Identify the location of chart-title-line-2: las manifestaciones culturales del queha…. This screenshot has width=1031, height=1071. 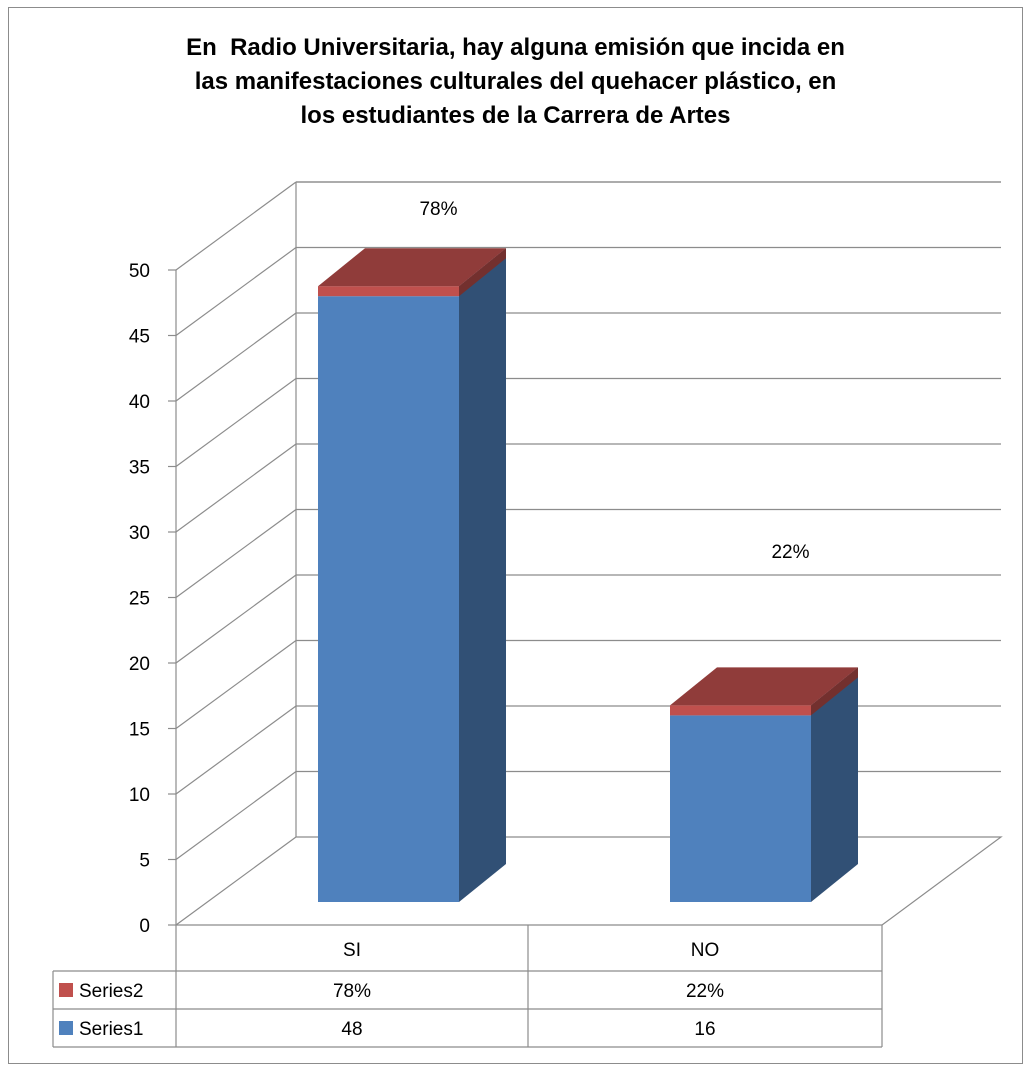
(515, 81).